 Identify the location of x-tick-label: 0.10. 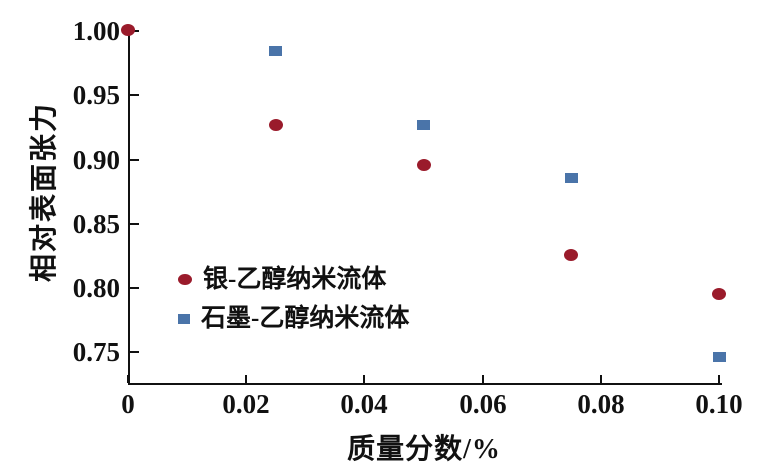
(719, 404).